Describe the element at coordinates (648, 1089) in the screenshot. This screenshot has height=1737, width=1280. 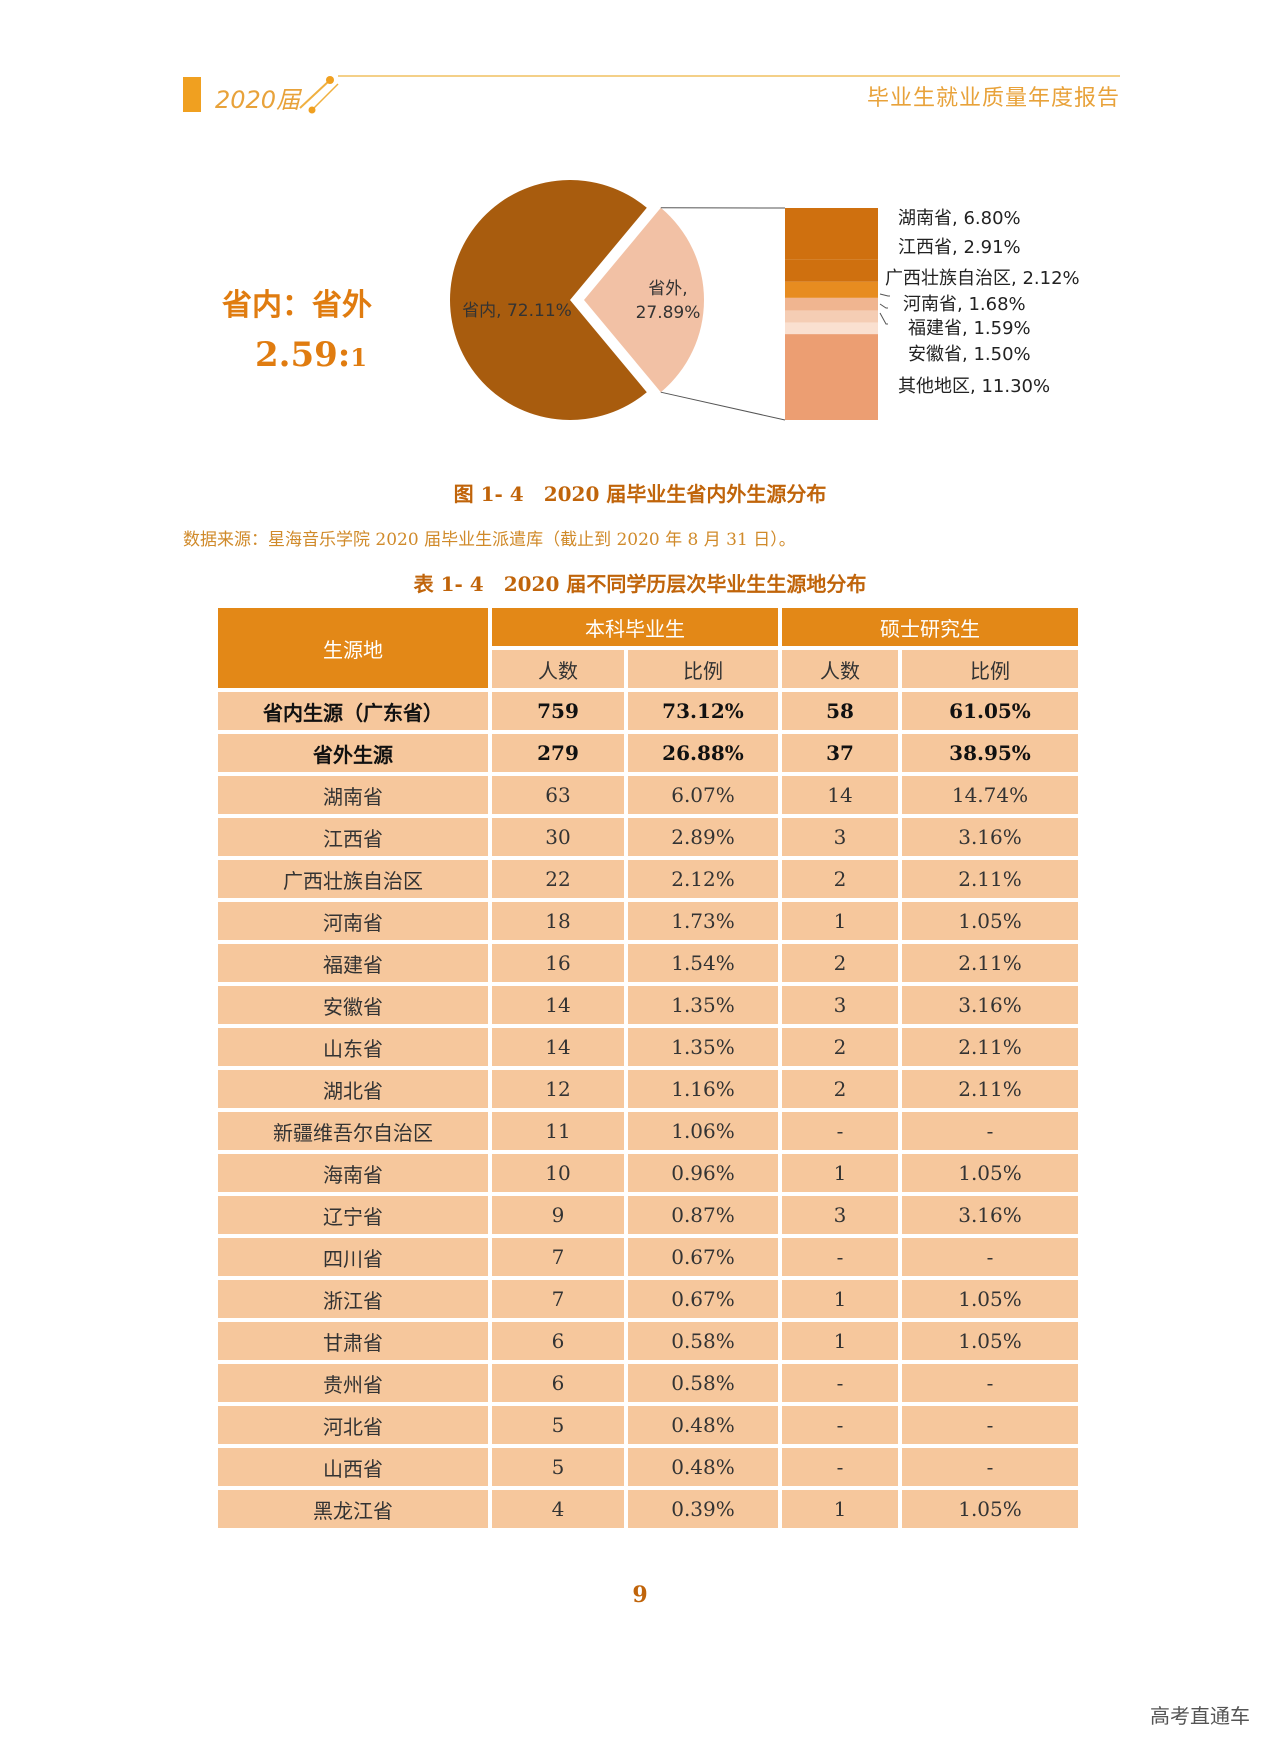
I see `table-row: 湖北省 12 1.16% 2 2.11%` at that location.